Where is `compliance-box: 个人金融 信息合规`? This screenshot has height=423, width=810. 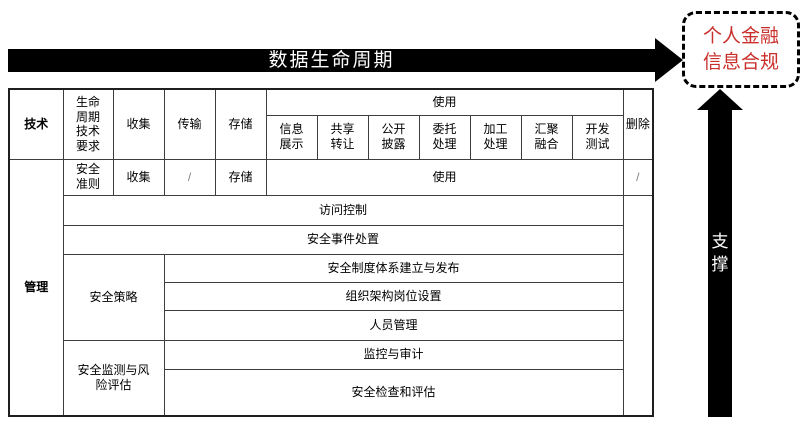
compliance-box: 个人金融 信息合规 is located at coordinates (741, 49).